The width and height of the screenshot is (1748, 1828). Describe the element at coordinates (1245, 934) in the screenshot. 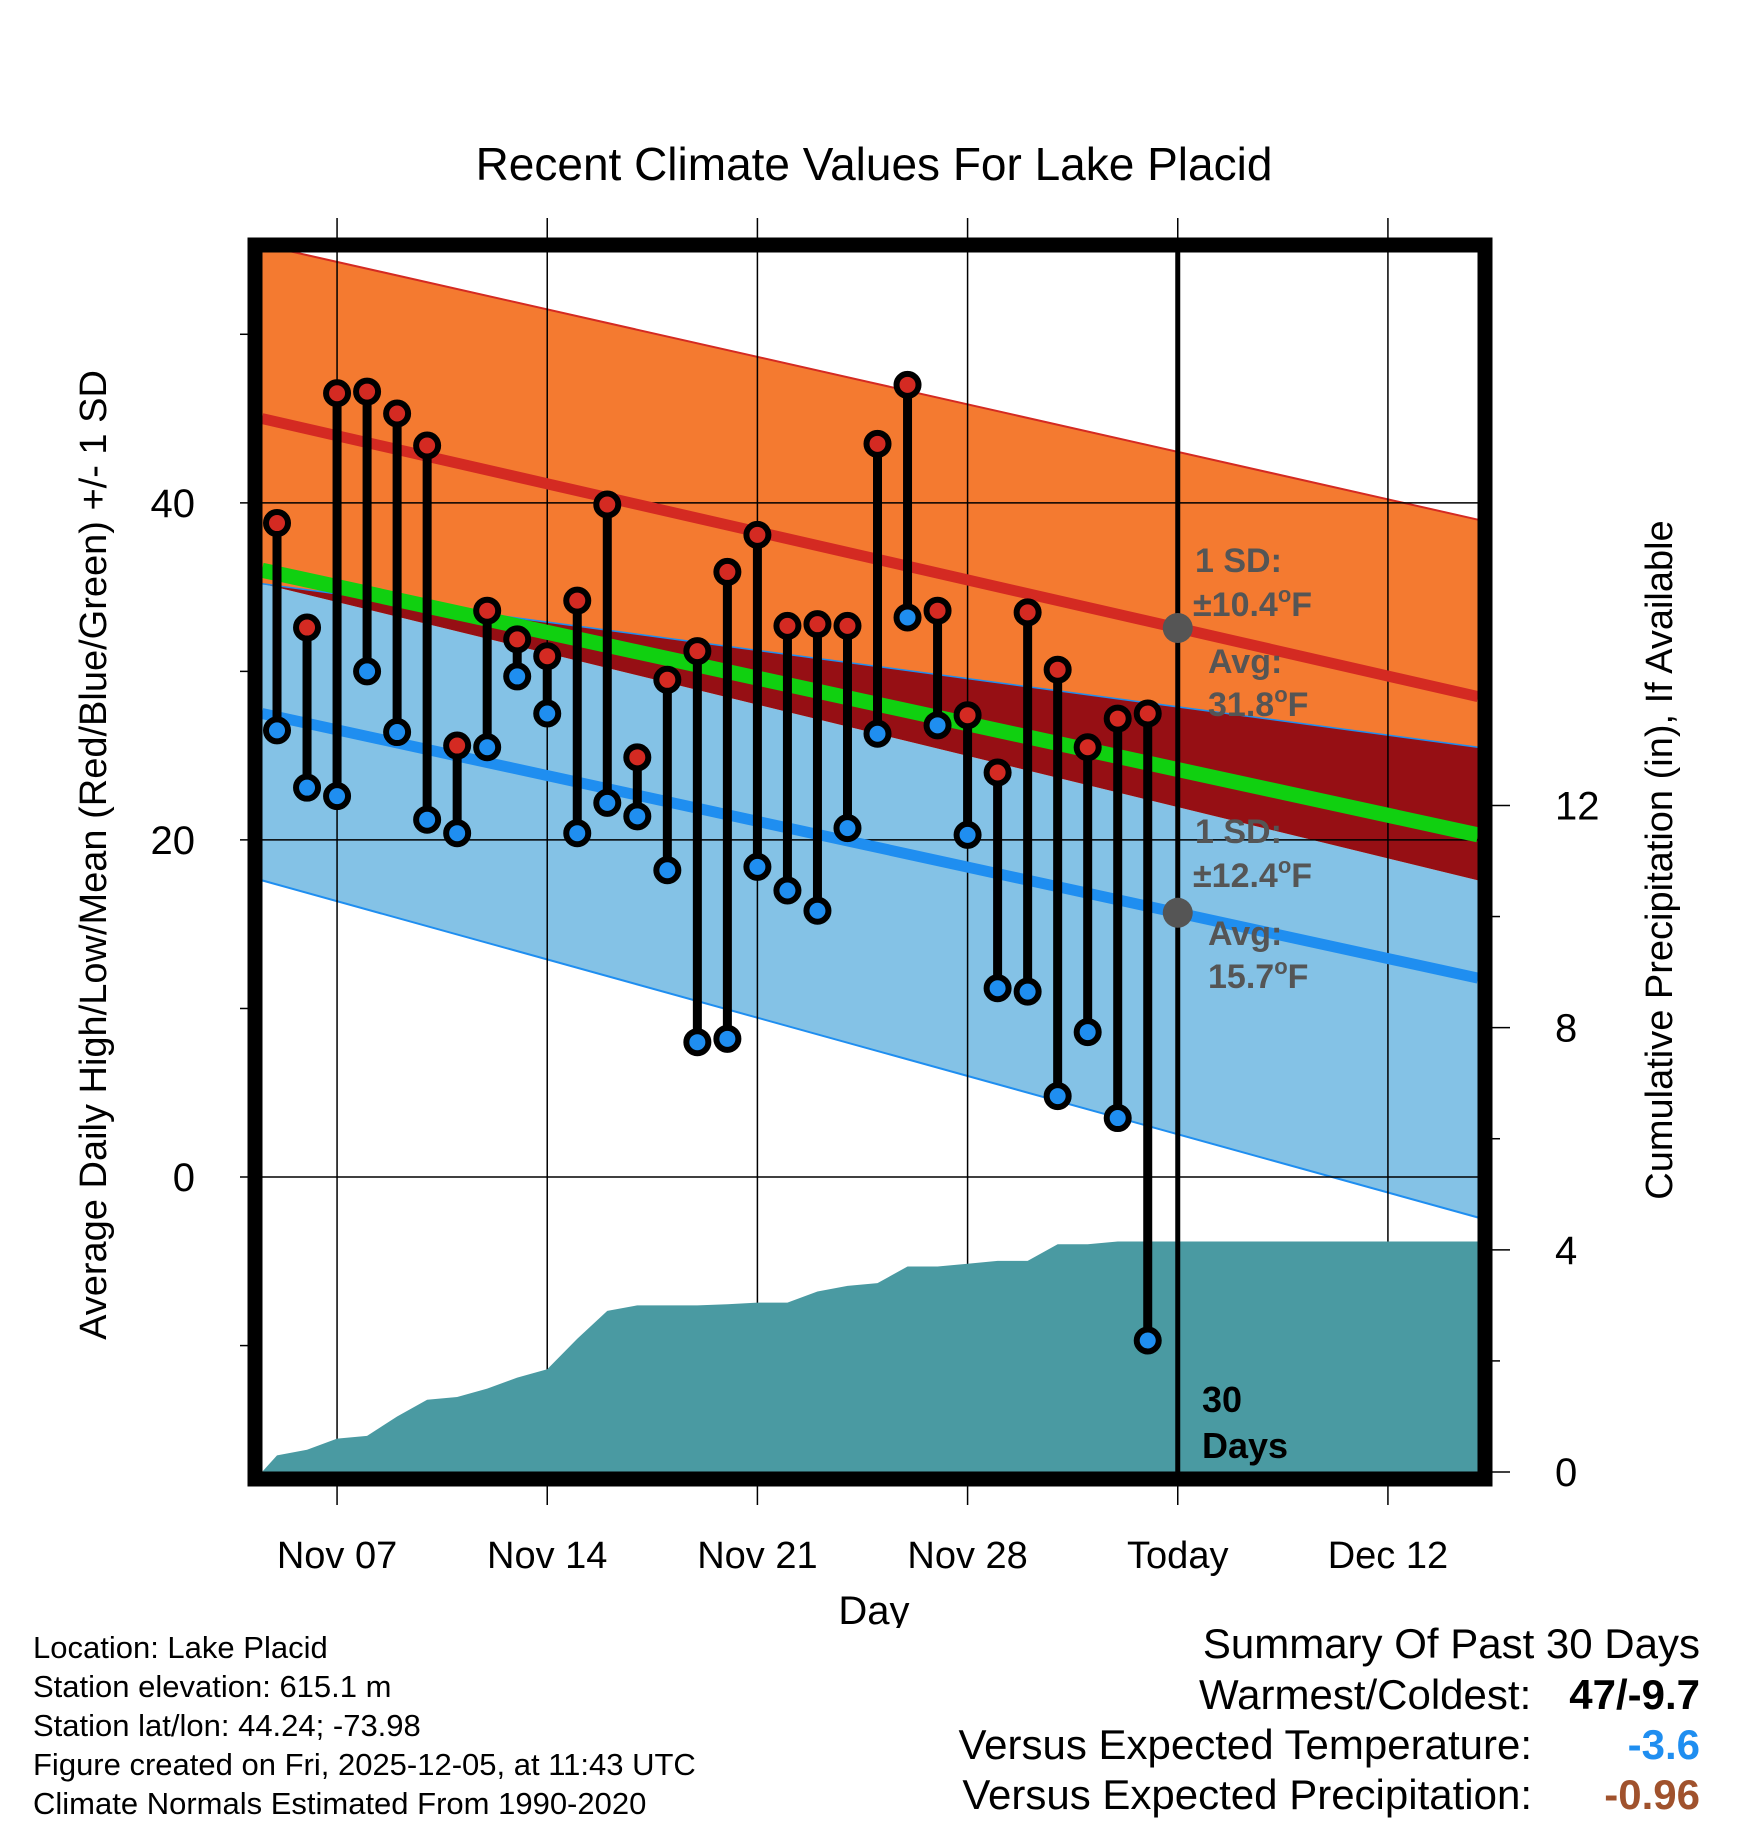

I see `low-avg-label: Avg:` at that location.